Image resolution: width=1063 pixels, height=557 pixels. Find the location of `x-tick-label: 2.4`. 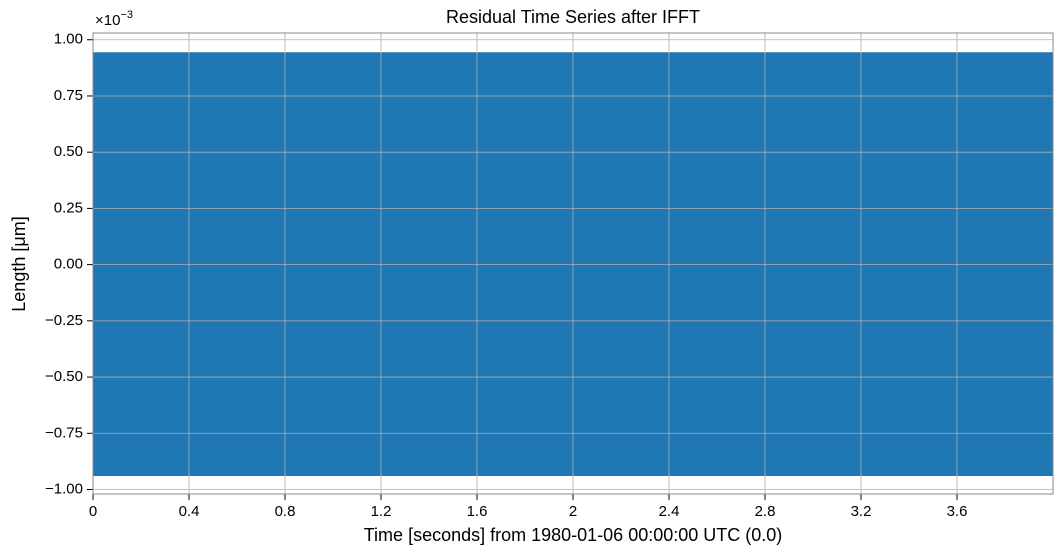

x-tick-label: 2.4 is located at coordinates (669, 511).